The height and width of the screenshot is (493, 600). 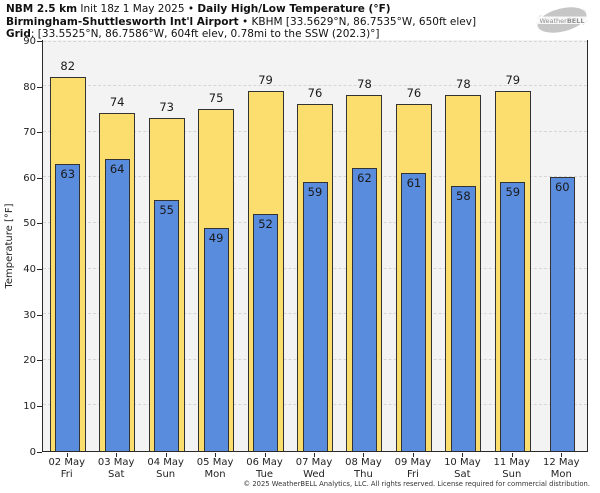 What do you see at coordinates (67, 462) in the screenshot?
I see `date-label: 02 May` at bounding box center [67, 462].